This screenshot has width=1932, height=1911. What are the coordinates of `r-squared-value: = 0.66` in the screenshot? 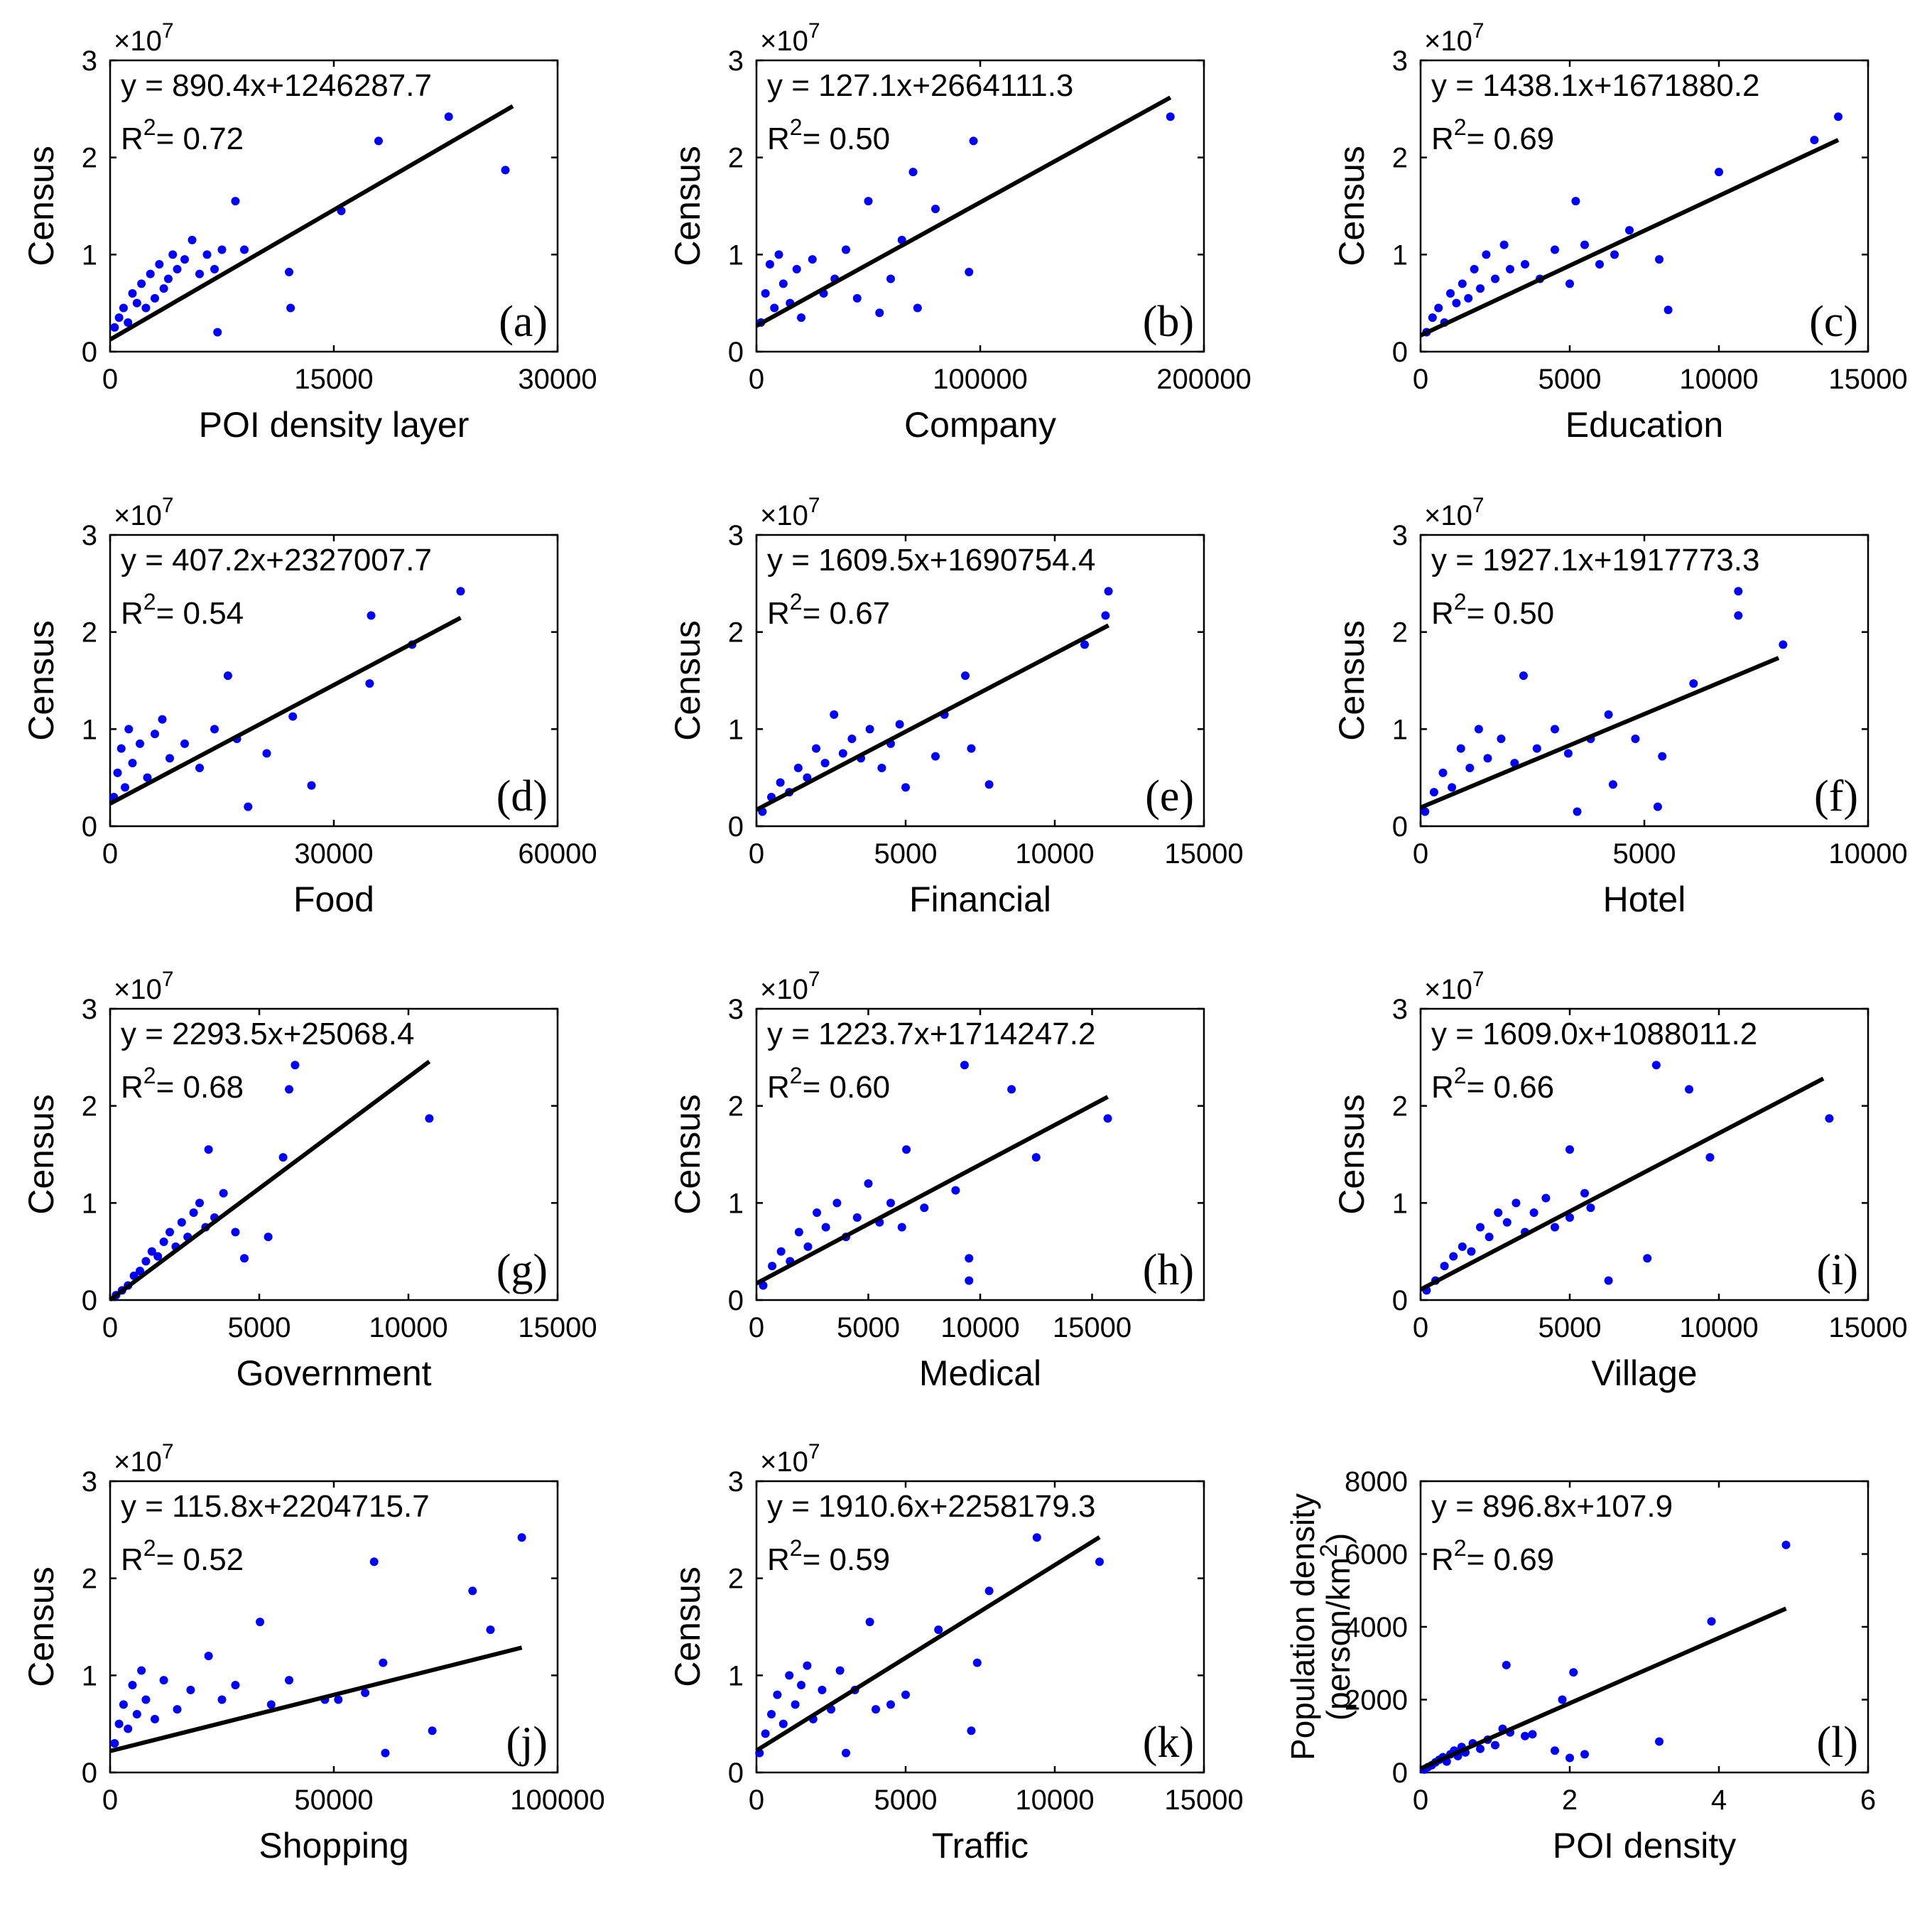 It's located at (1511, 1087).